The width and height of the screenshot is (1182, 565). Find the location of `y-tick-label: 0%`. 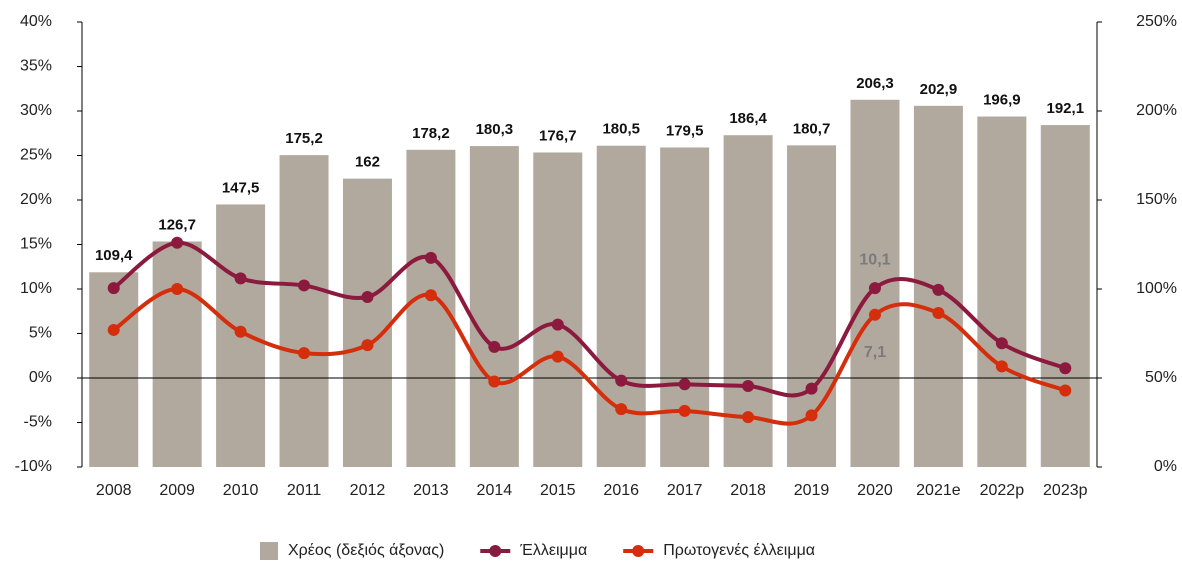

y-tick-label: 0% is located at coordinates (40, 377).